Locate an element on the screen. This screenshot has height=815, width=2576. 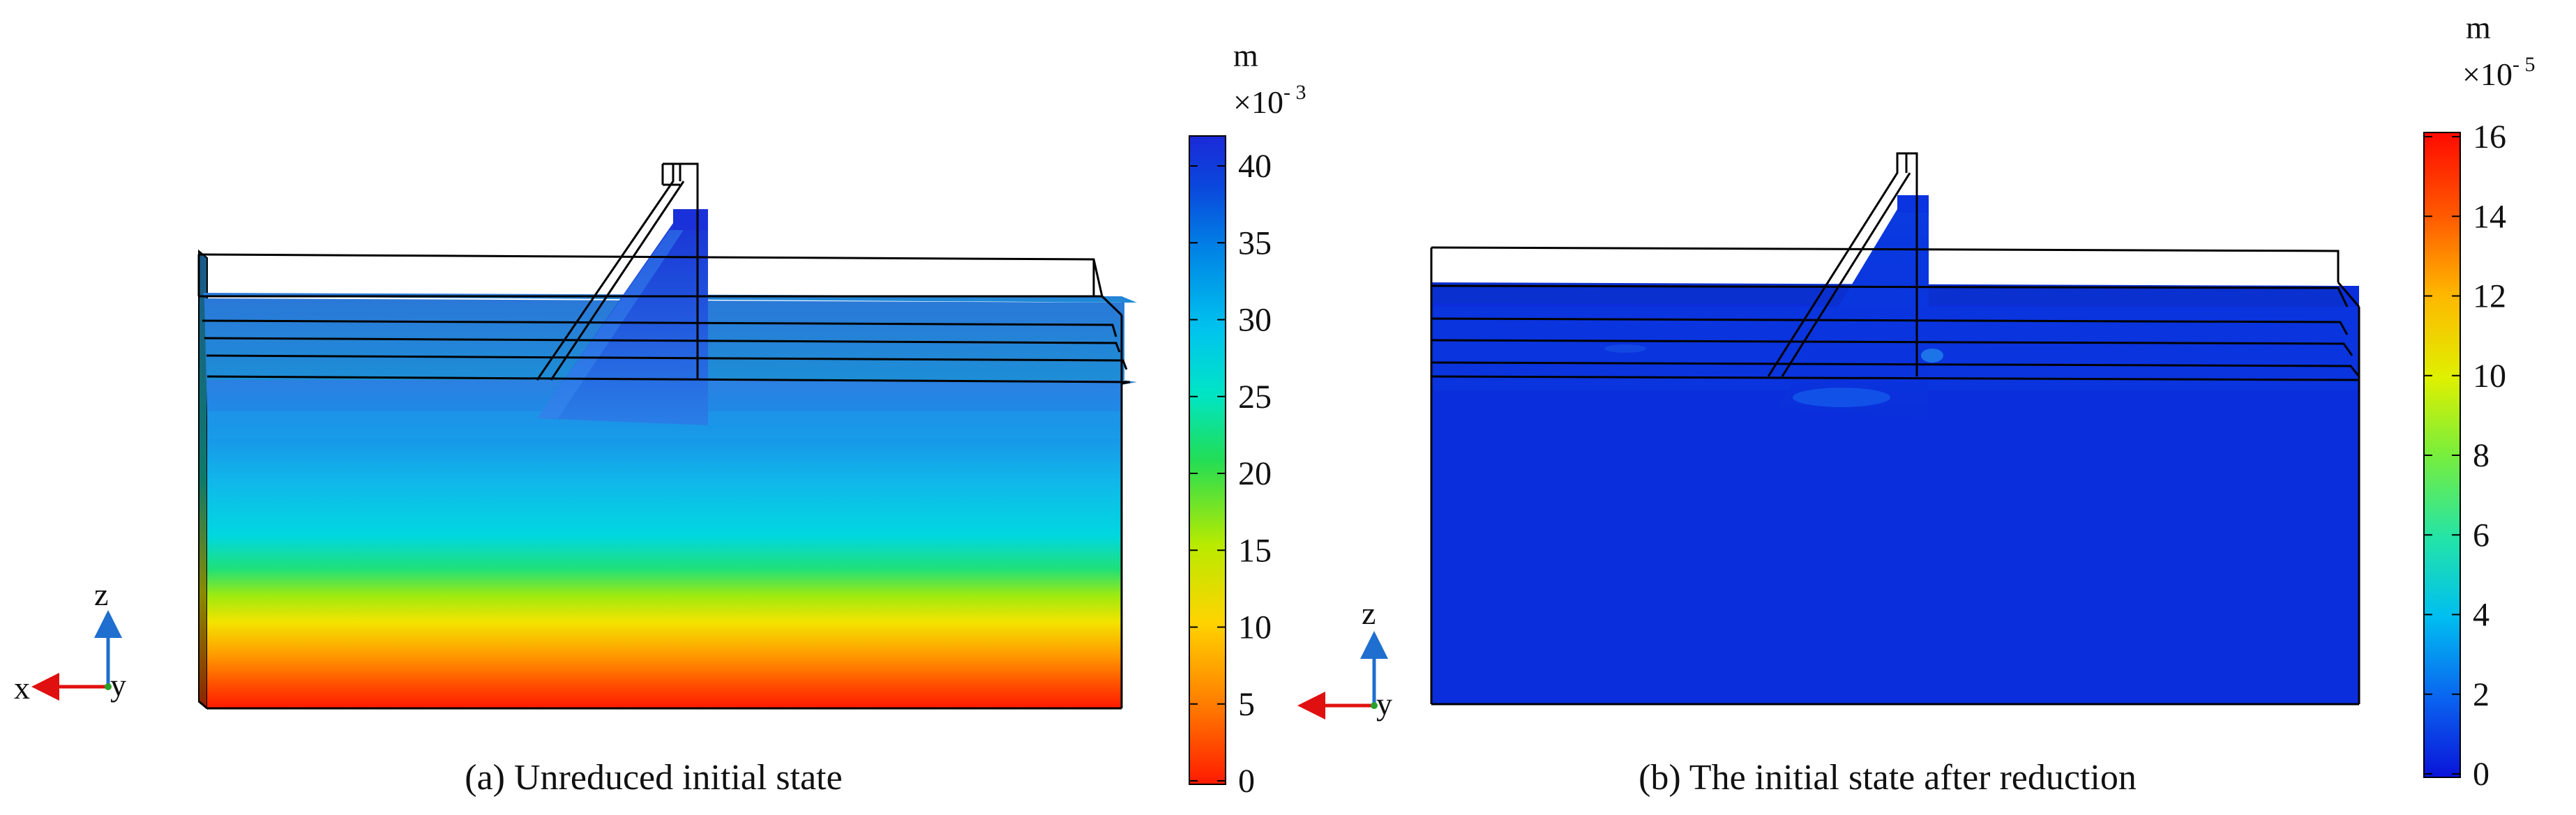
colorbar-tick-label: 25 is located at coordinates (1255, 397).